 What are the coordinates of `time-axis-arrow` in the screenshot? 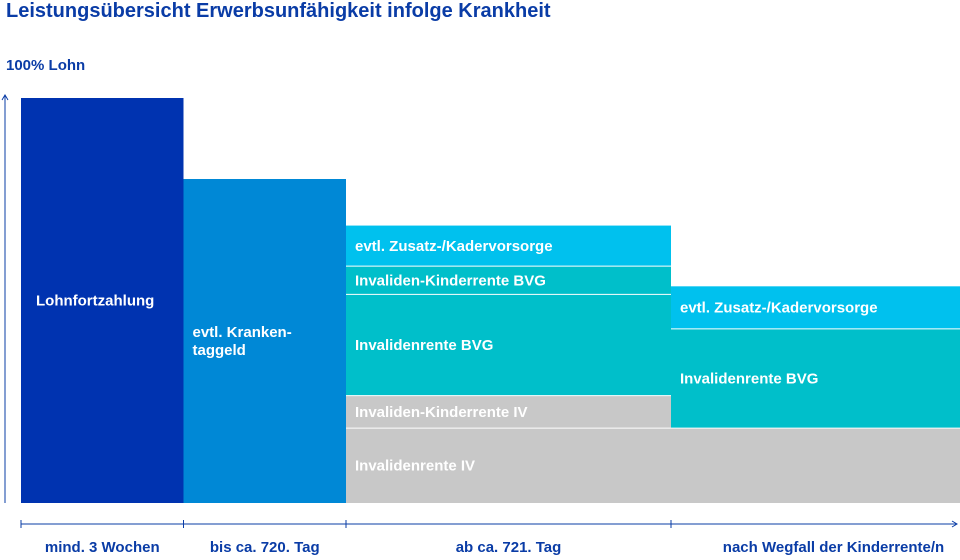 It's located at (954, 524).